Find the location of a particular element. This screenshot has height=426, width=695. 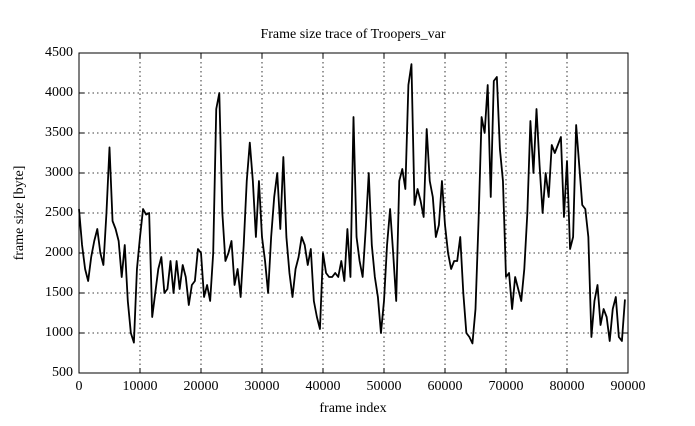

x-tick-label: 0 is located at coordinates (79, 386).